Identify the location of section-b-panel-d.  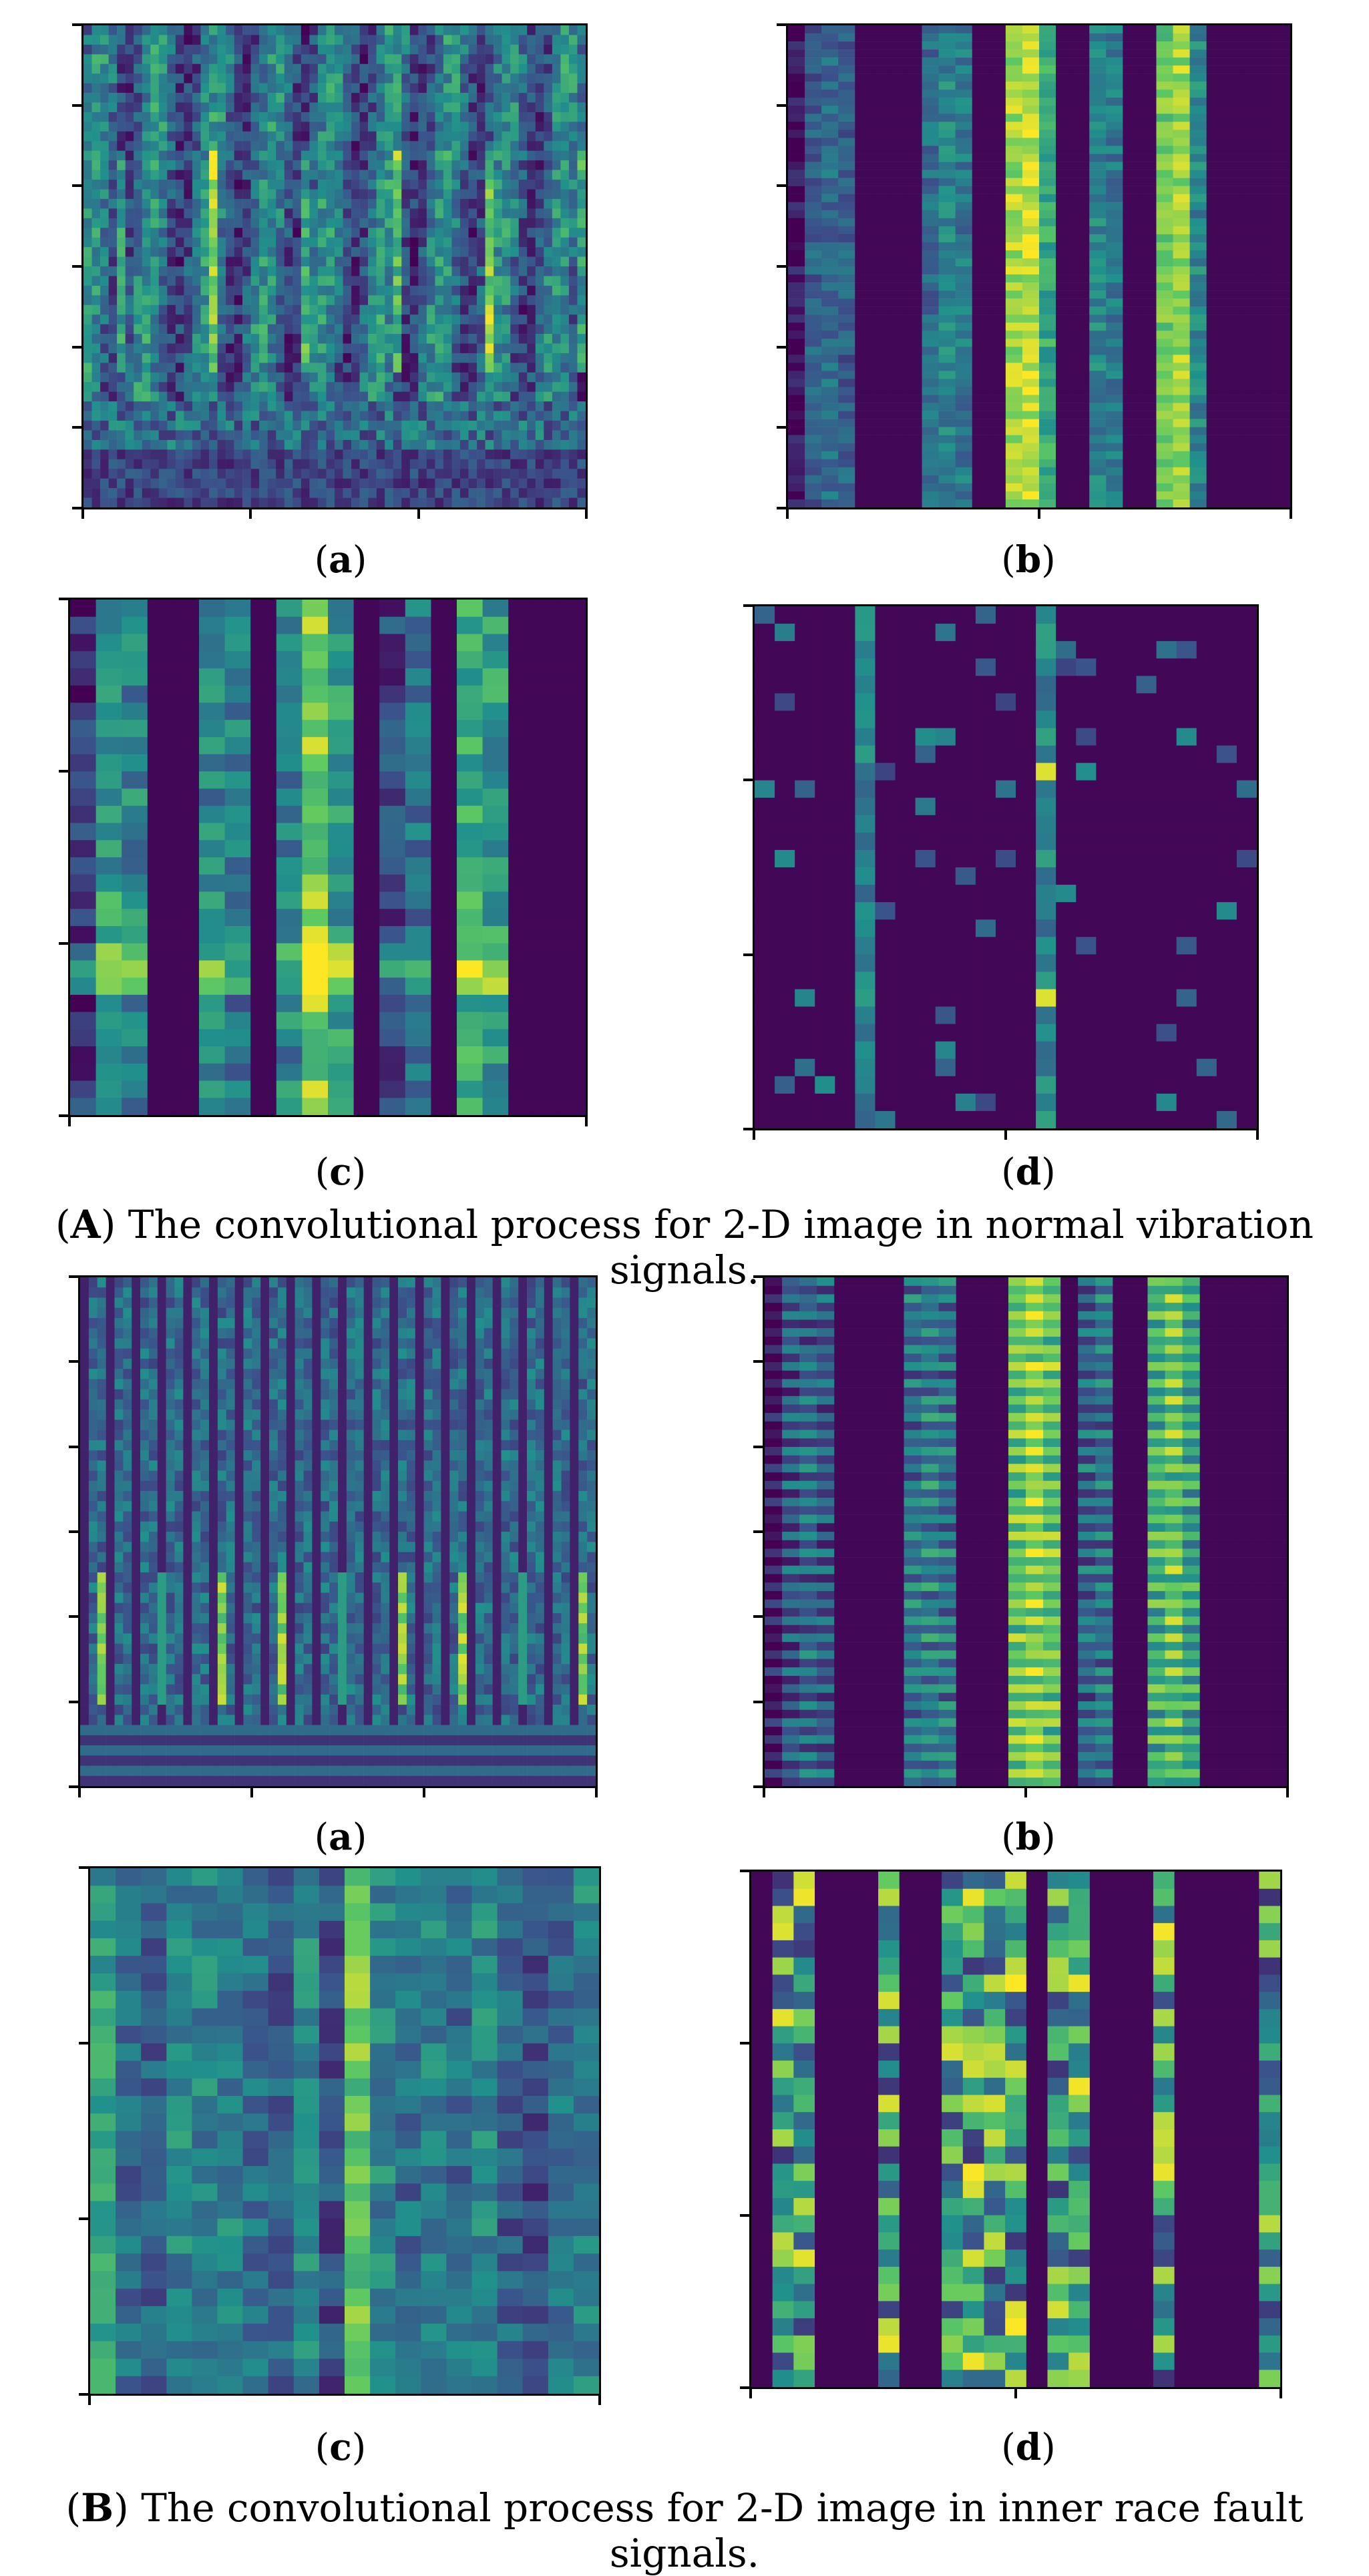
(1008, 2137).